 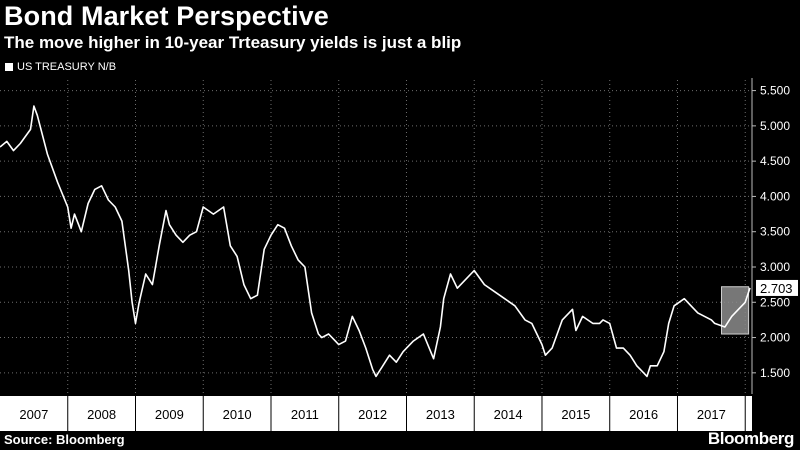 What do you see at coordinates (169, 414) in the screenshot?
I see `x-tick-label: 2009` at bounding box center [169, 414].